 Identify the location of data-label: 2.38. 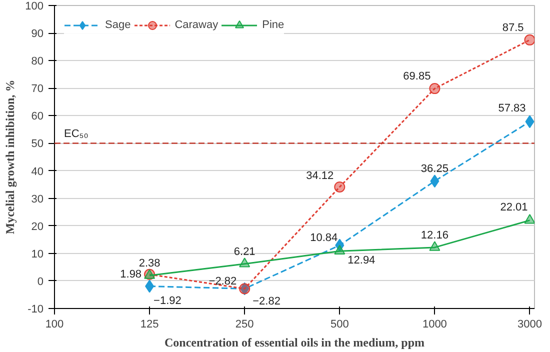
(149, 263).